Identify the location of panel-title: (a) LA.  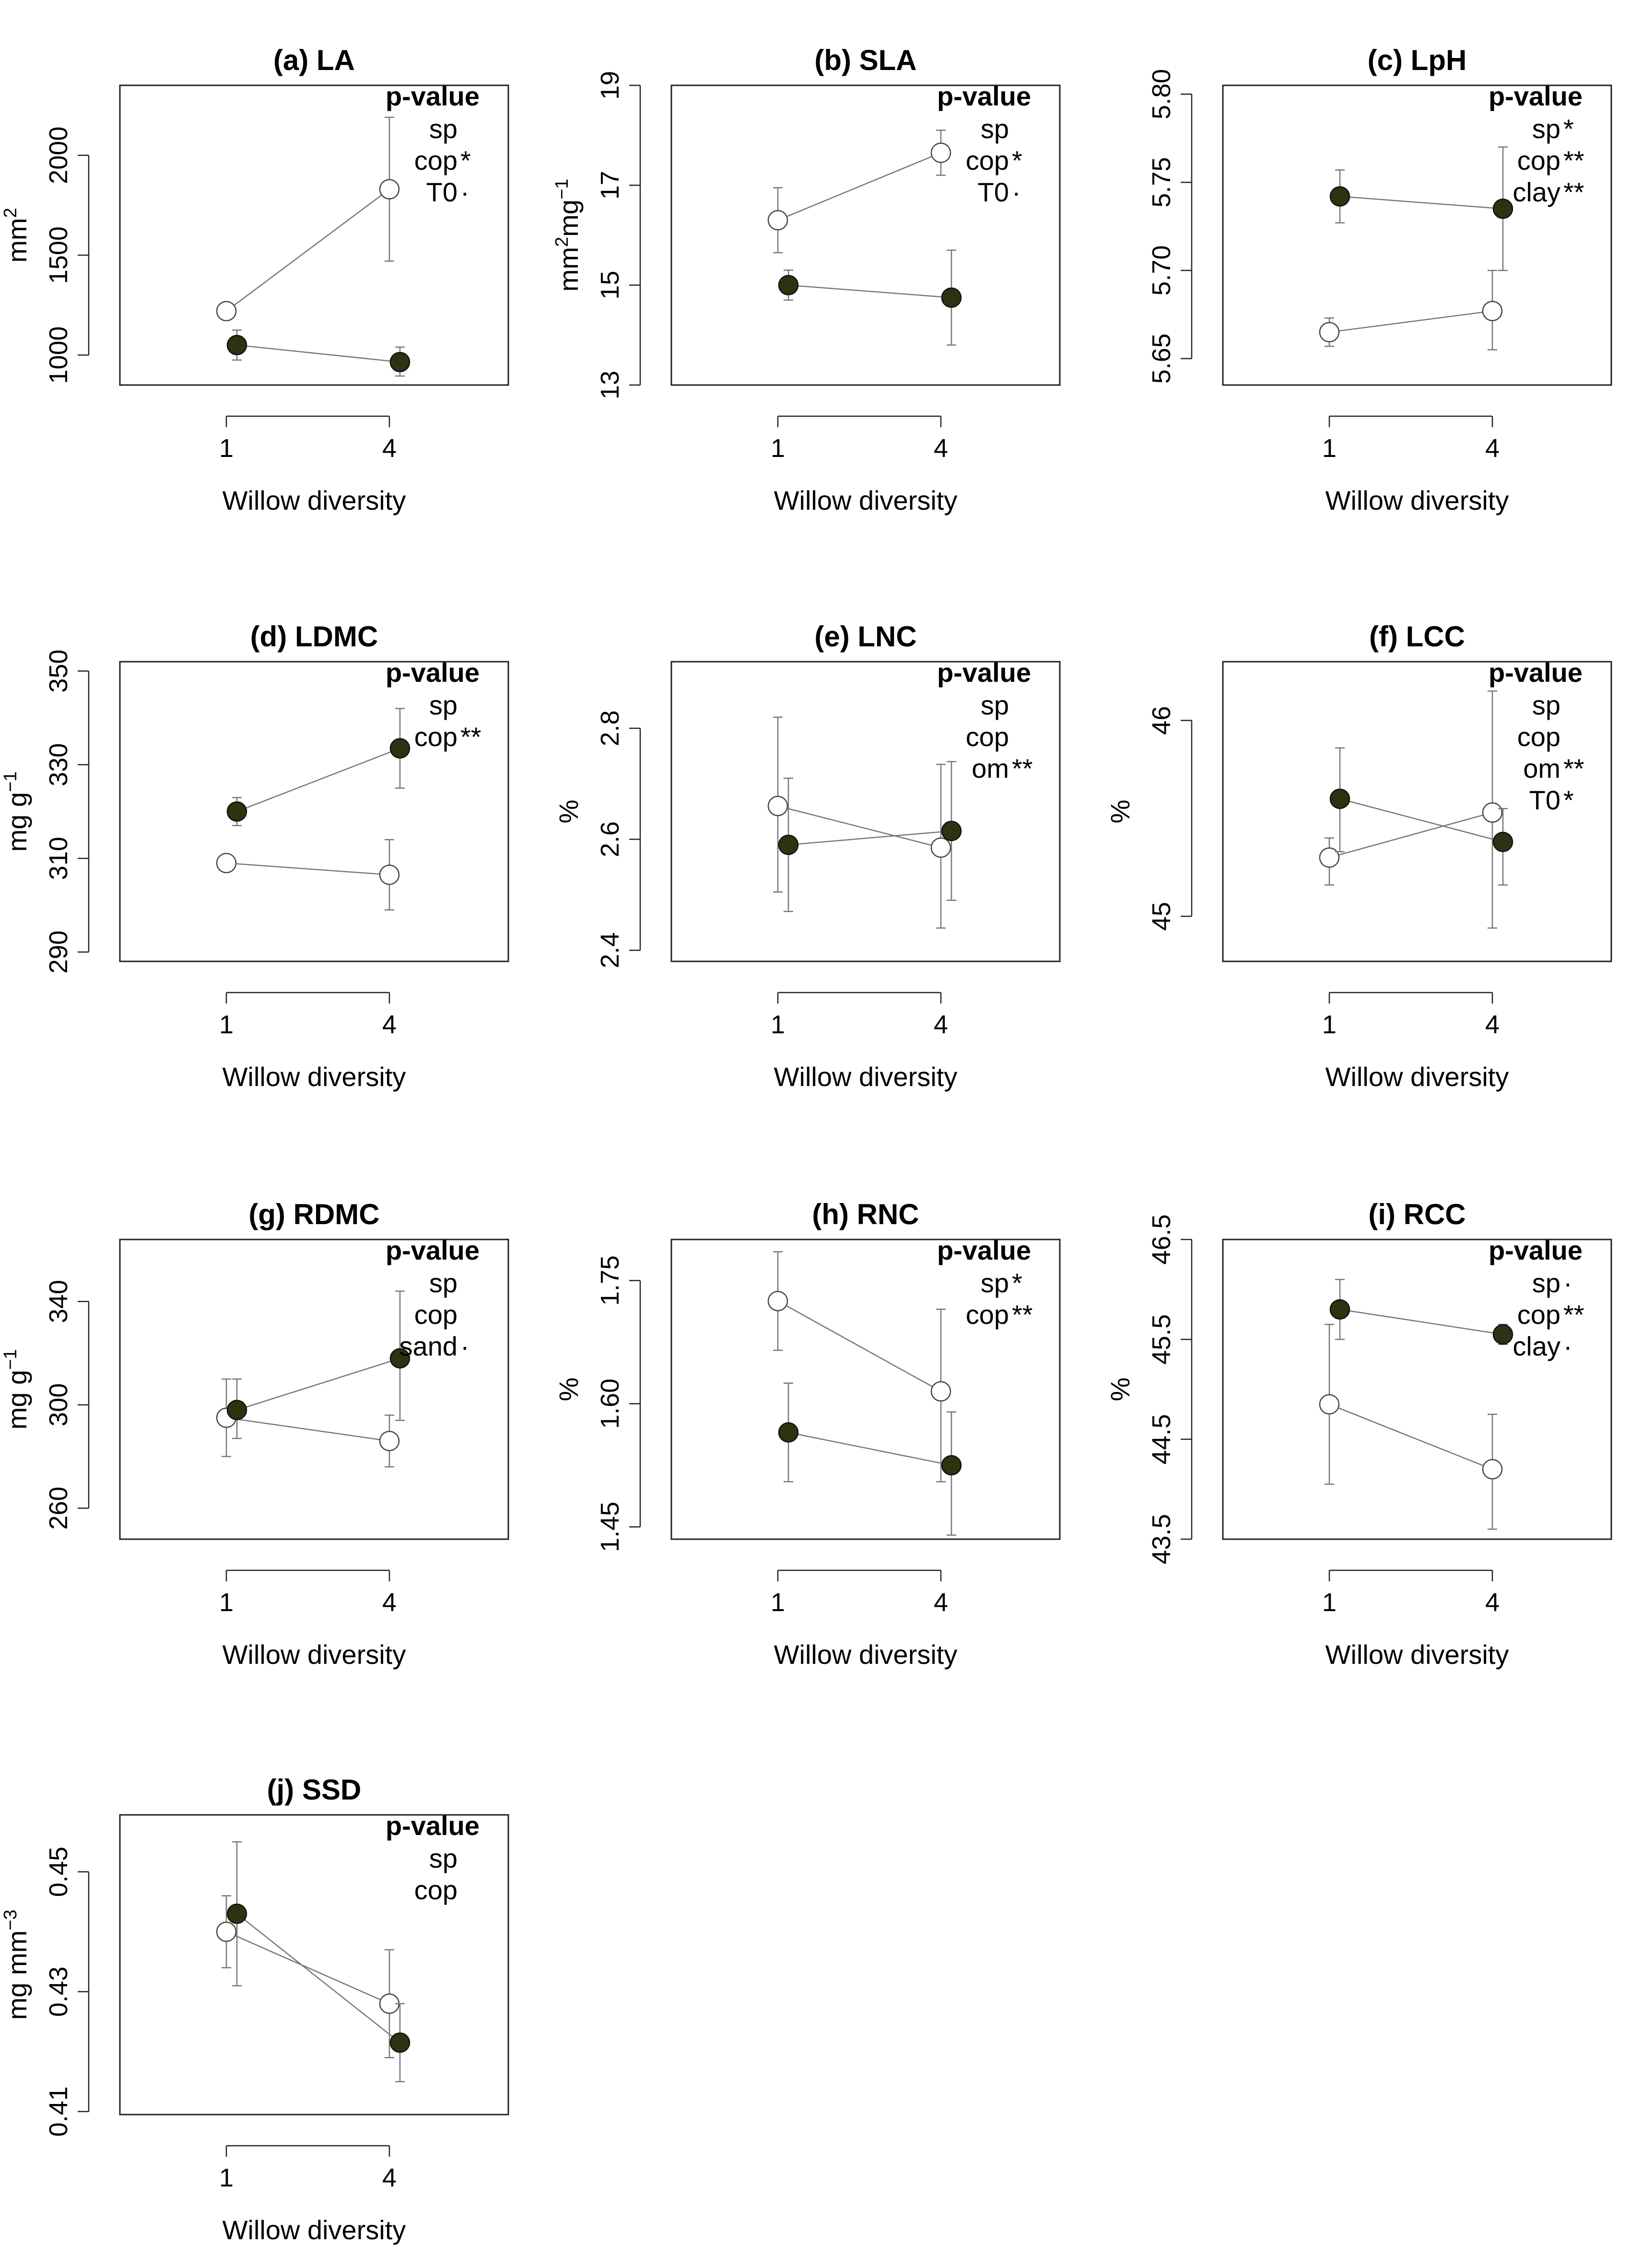
(314, 60).